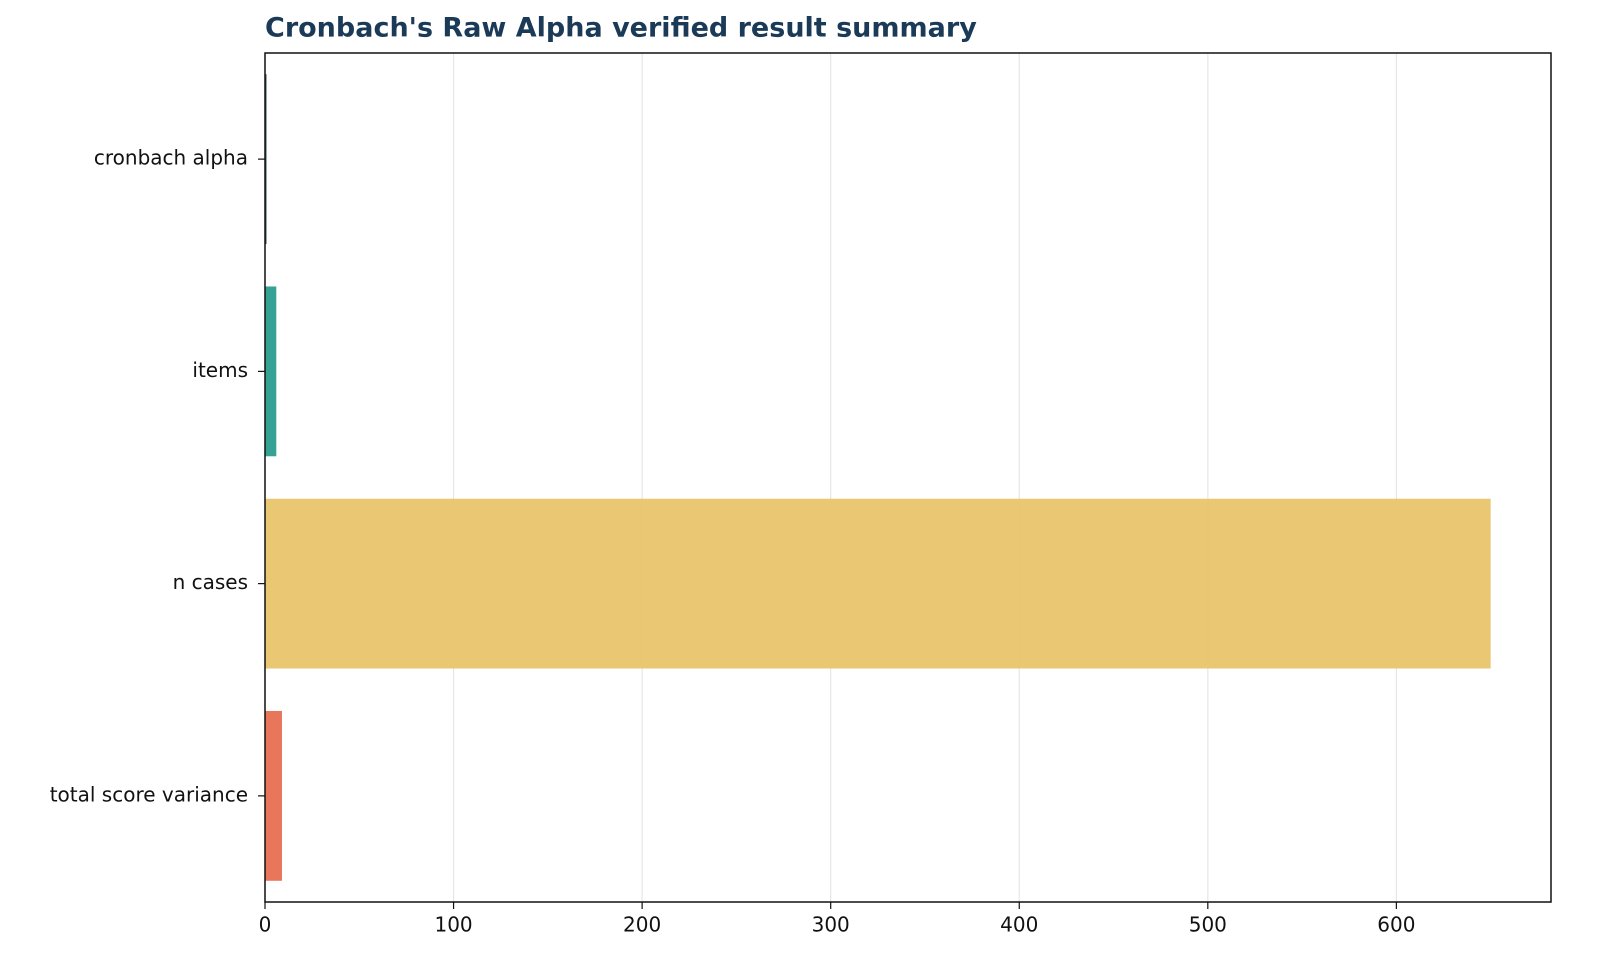 Image resolution: width=1600 pixels, height=978 pixels. I want to click on x-tick-label: 200, so click(642, 925).